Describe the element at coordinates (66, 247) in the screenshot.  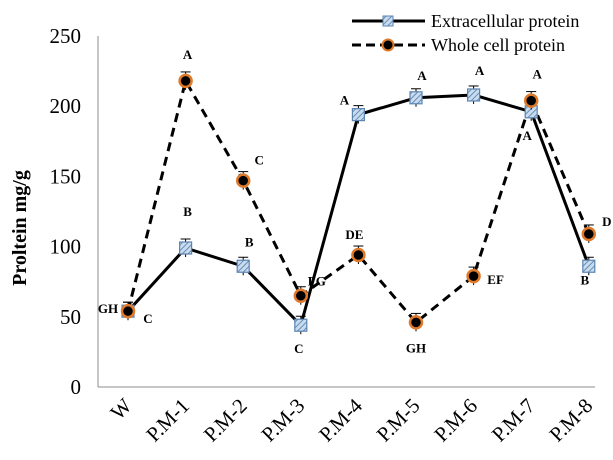
I see `y-tick-label: 100` at that location.